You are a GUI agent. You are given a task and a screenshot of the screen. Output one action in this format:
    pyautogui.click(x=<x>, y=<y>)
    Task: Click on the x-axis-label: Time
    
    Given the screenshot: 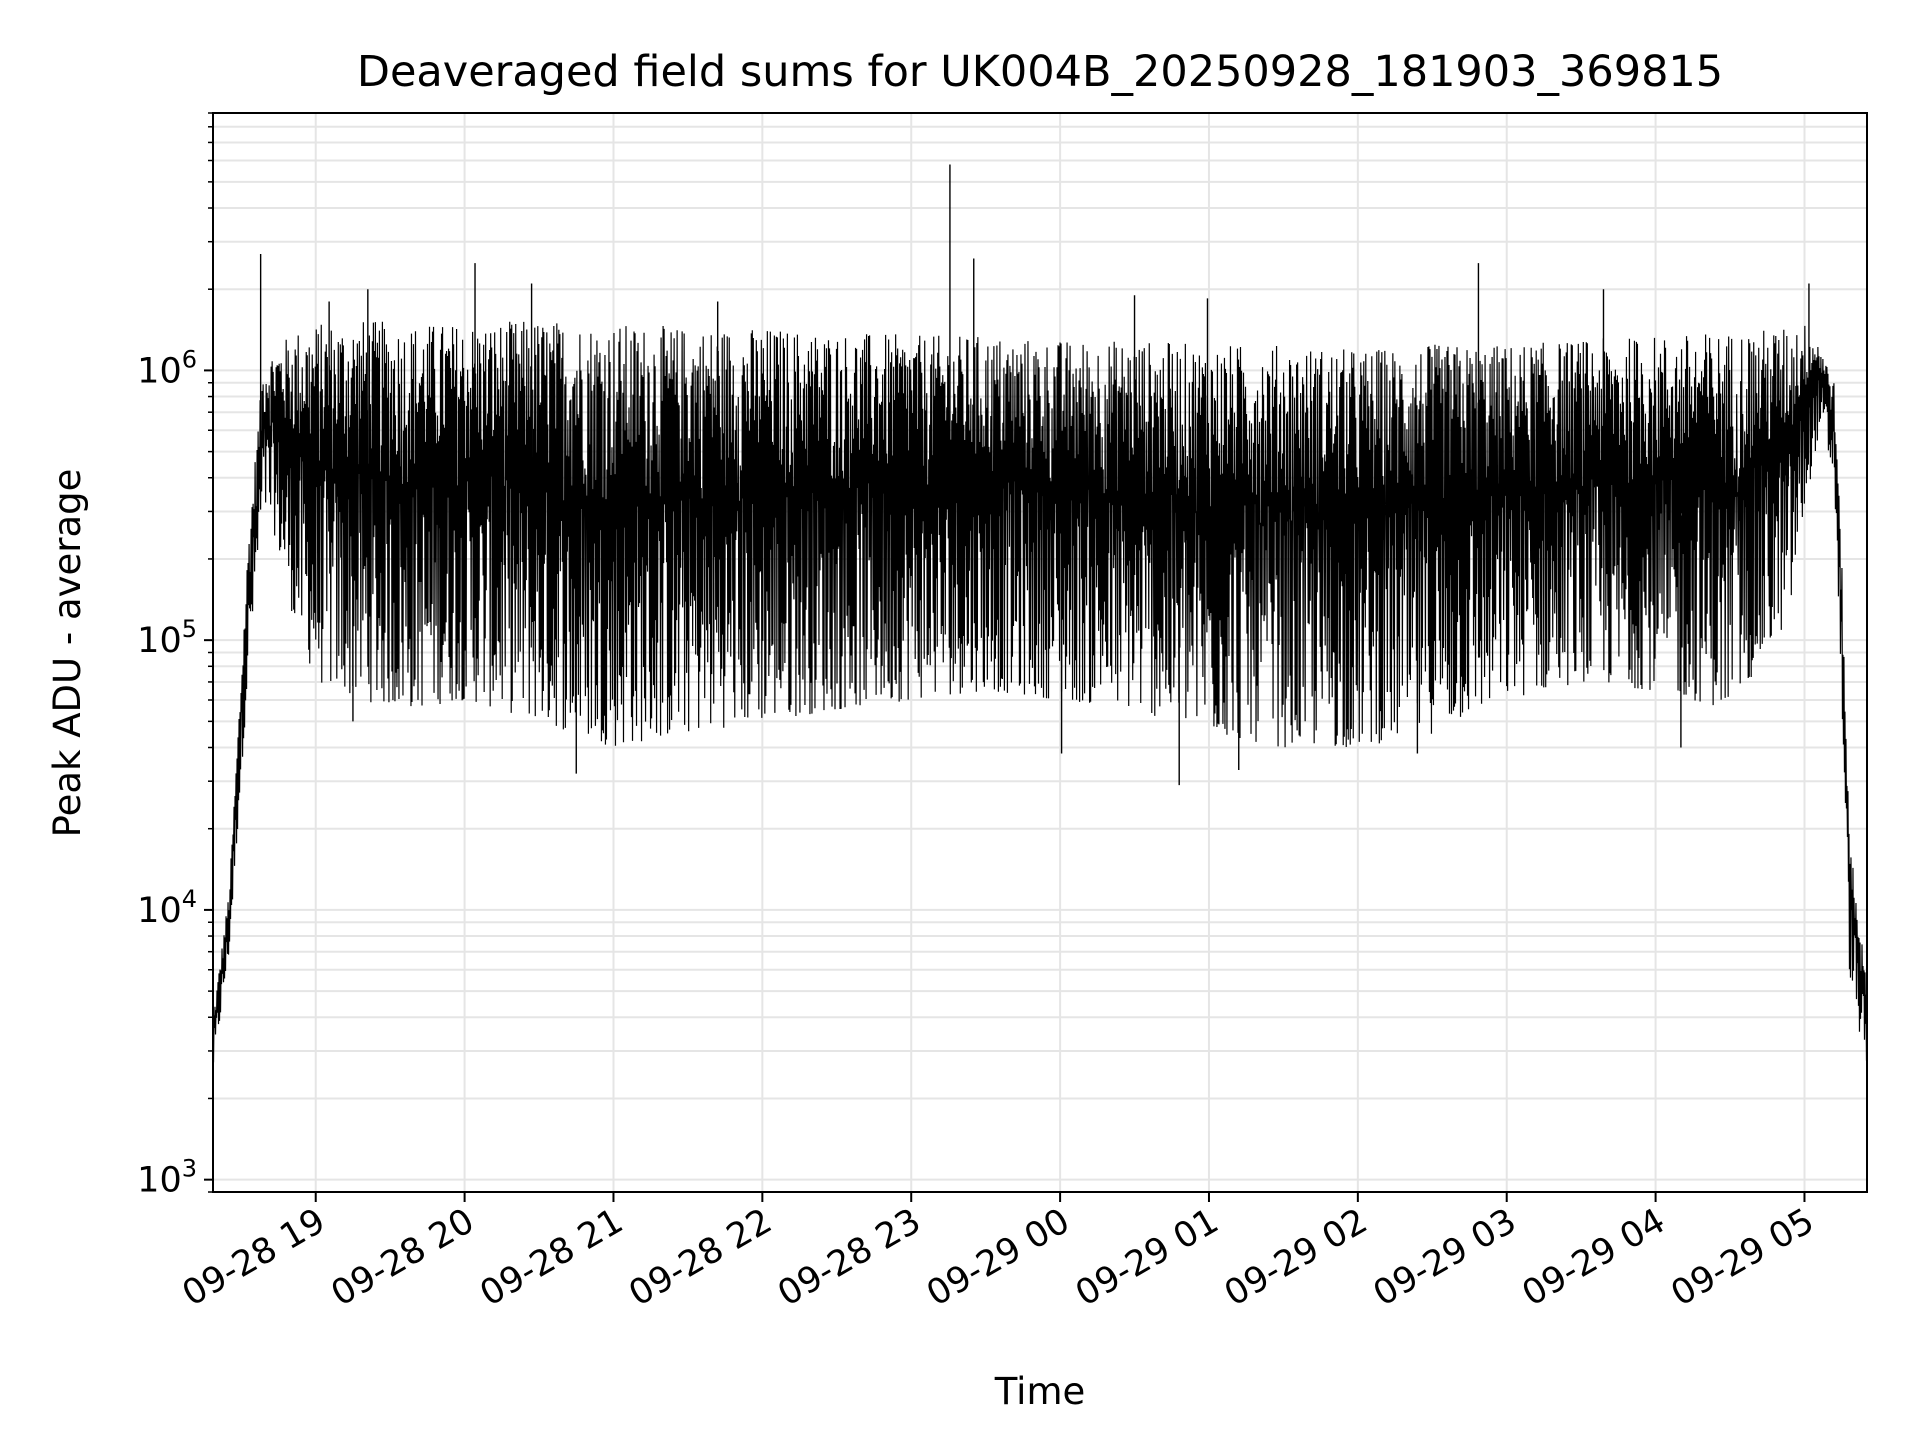 What is the action you would take?
    pyautogui.click(x=1040, y=1391)
    